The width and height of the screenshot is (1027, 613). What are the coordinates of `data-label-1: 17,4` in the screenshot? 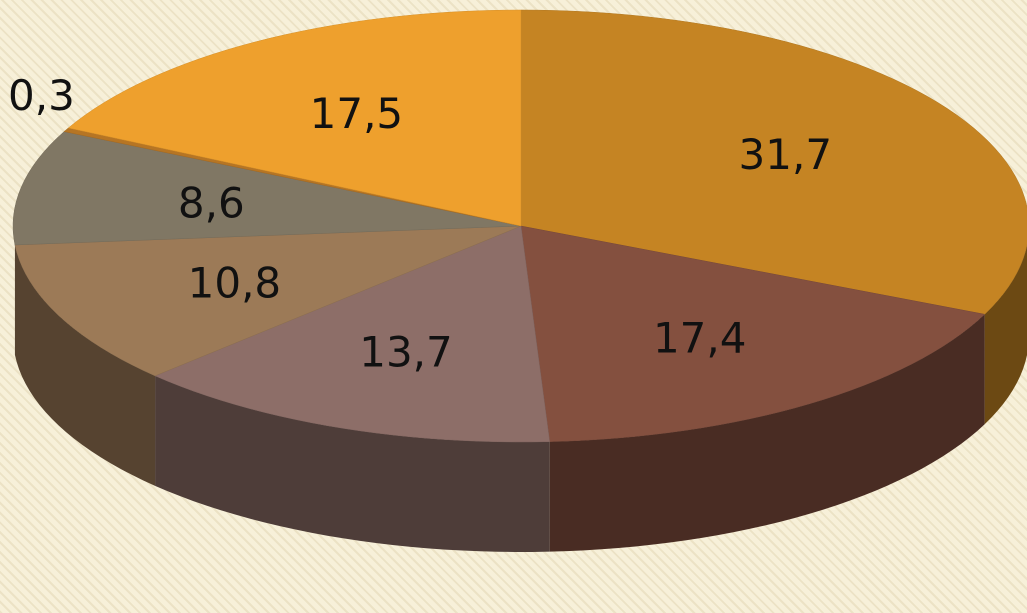 It's located at (700, 337).